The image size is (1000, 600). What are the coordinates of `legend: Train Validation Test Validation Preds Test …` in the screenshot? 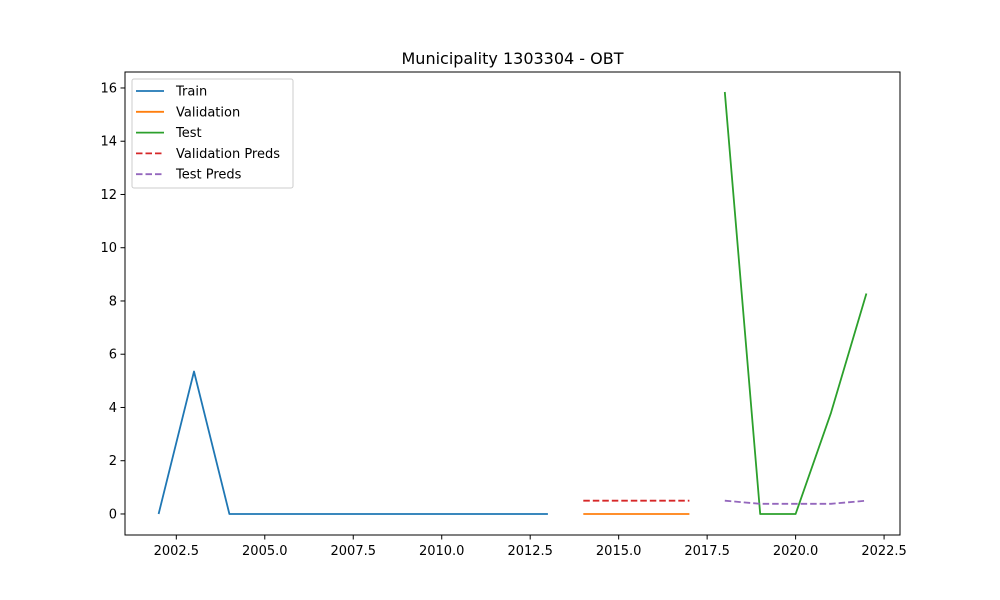 It's located at (212, 133).